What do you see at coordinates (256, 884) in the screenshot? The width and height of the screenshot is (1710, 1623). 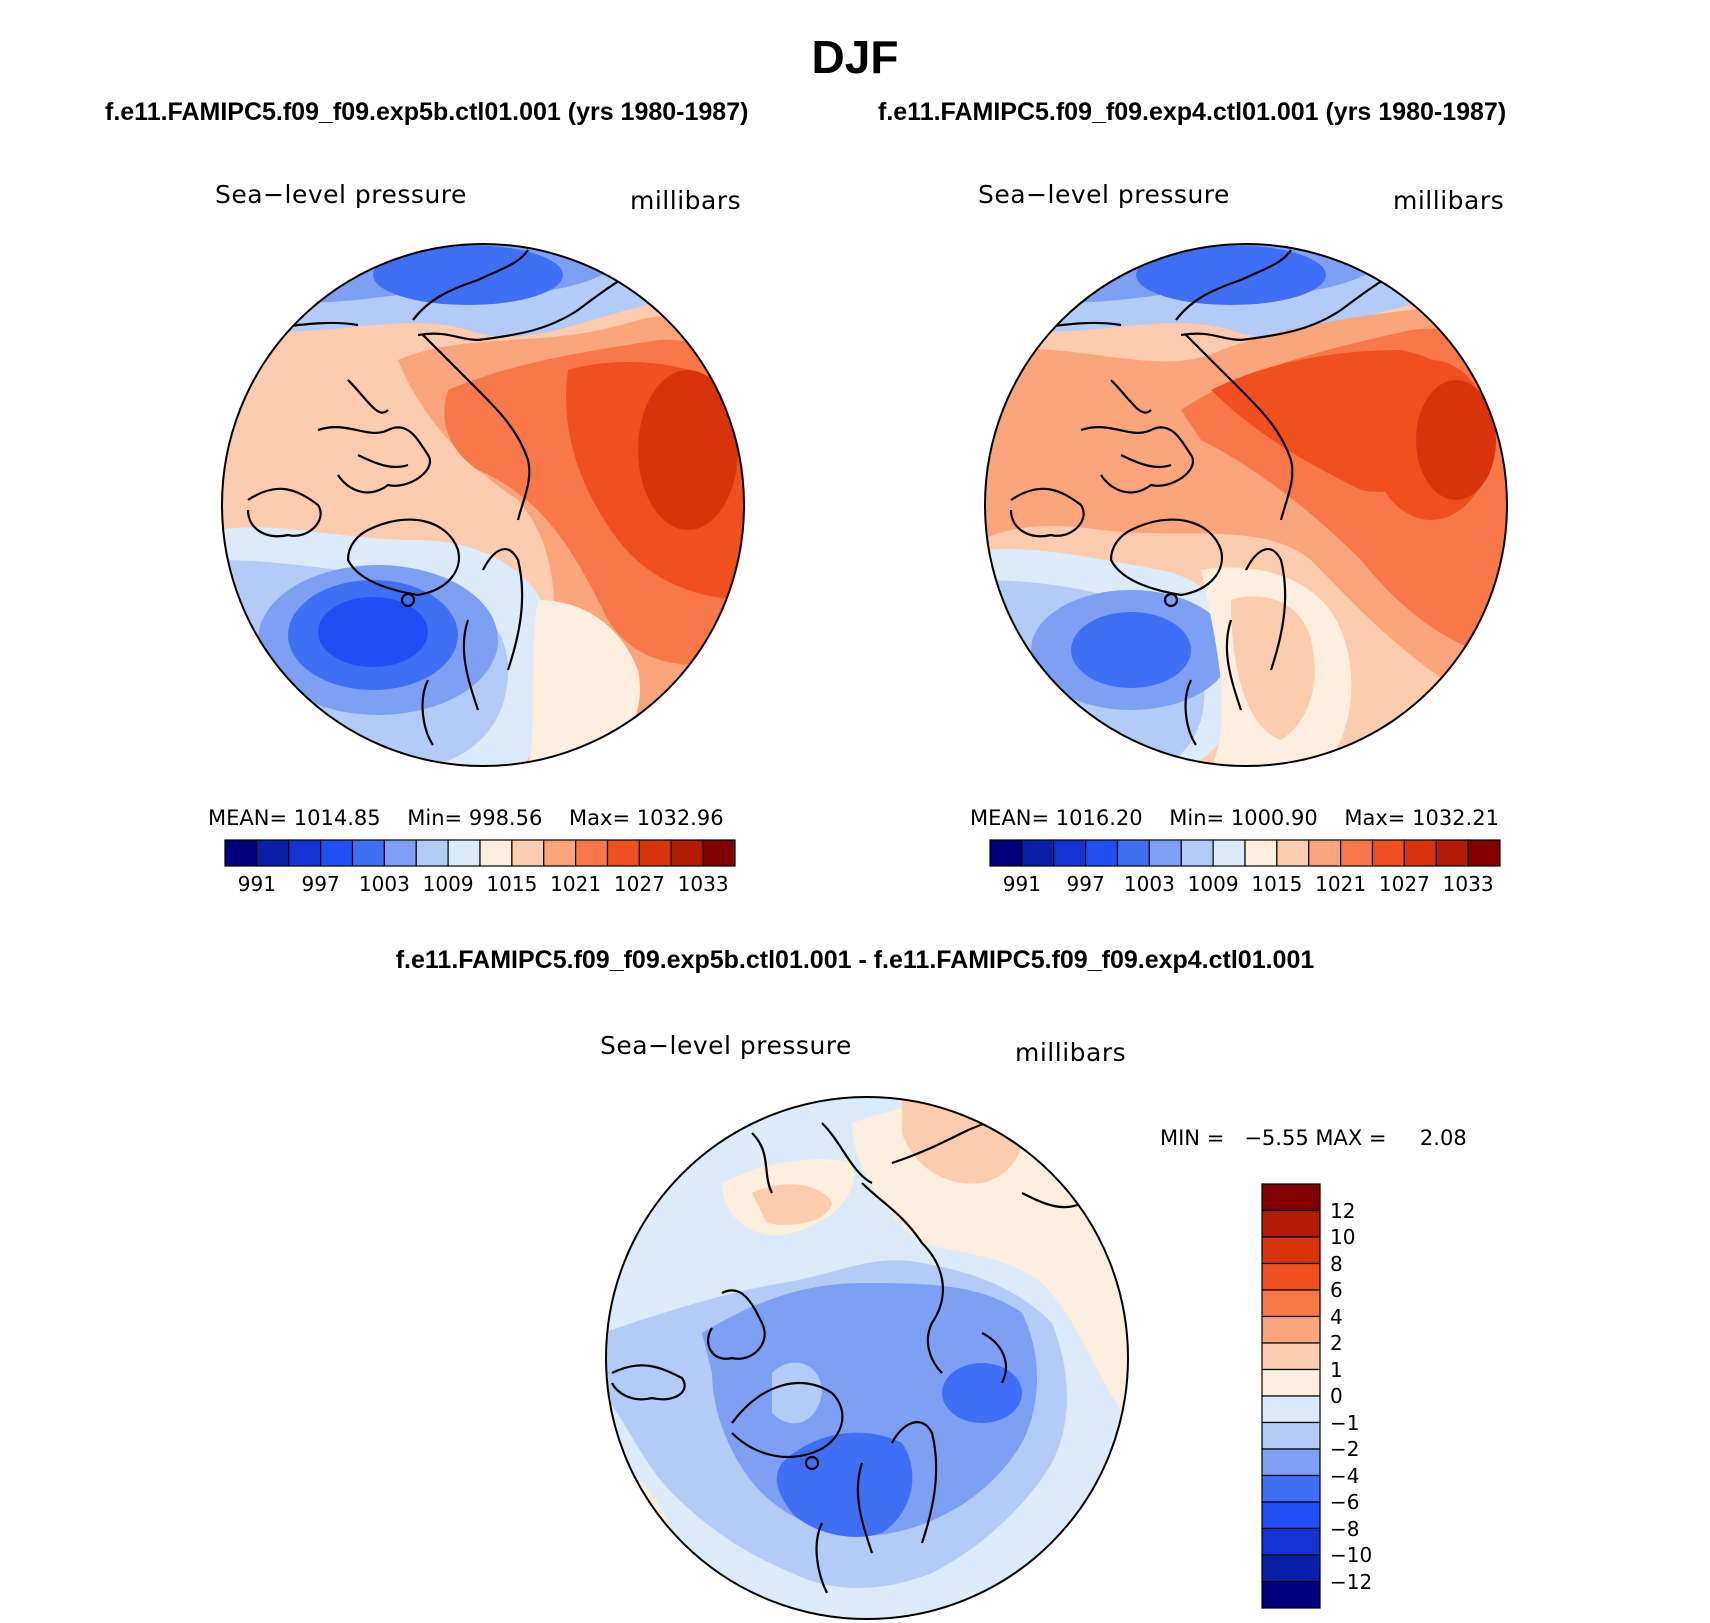 I see `left-colorbar-tick-label: 991` at bounding box center [256, 884].